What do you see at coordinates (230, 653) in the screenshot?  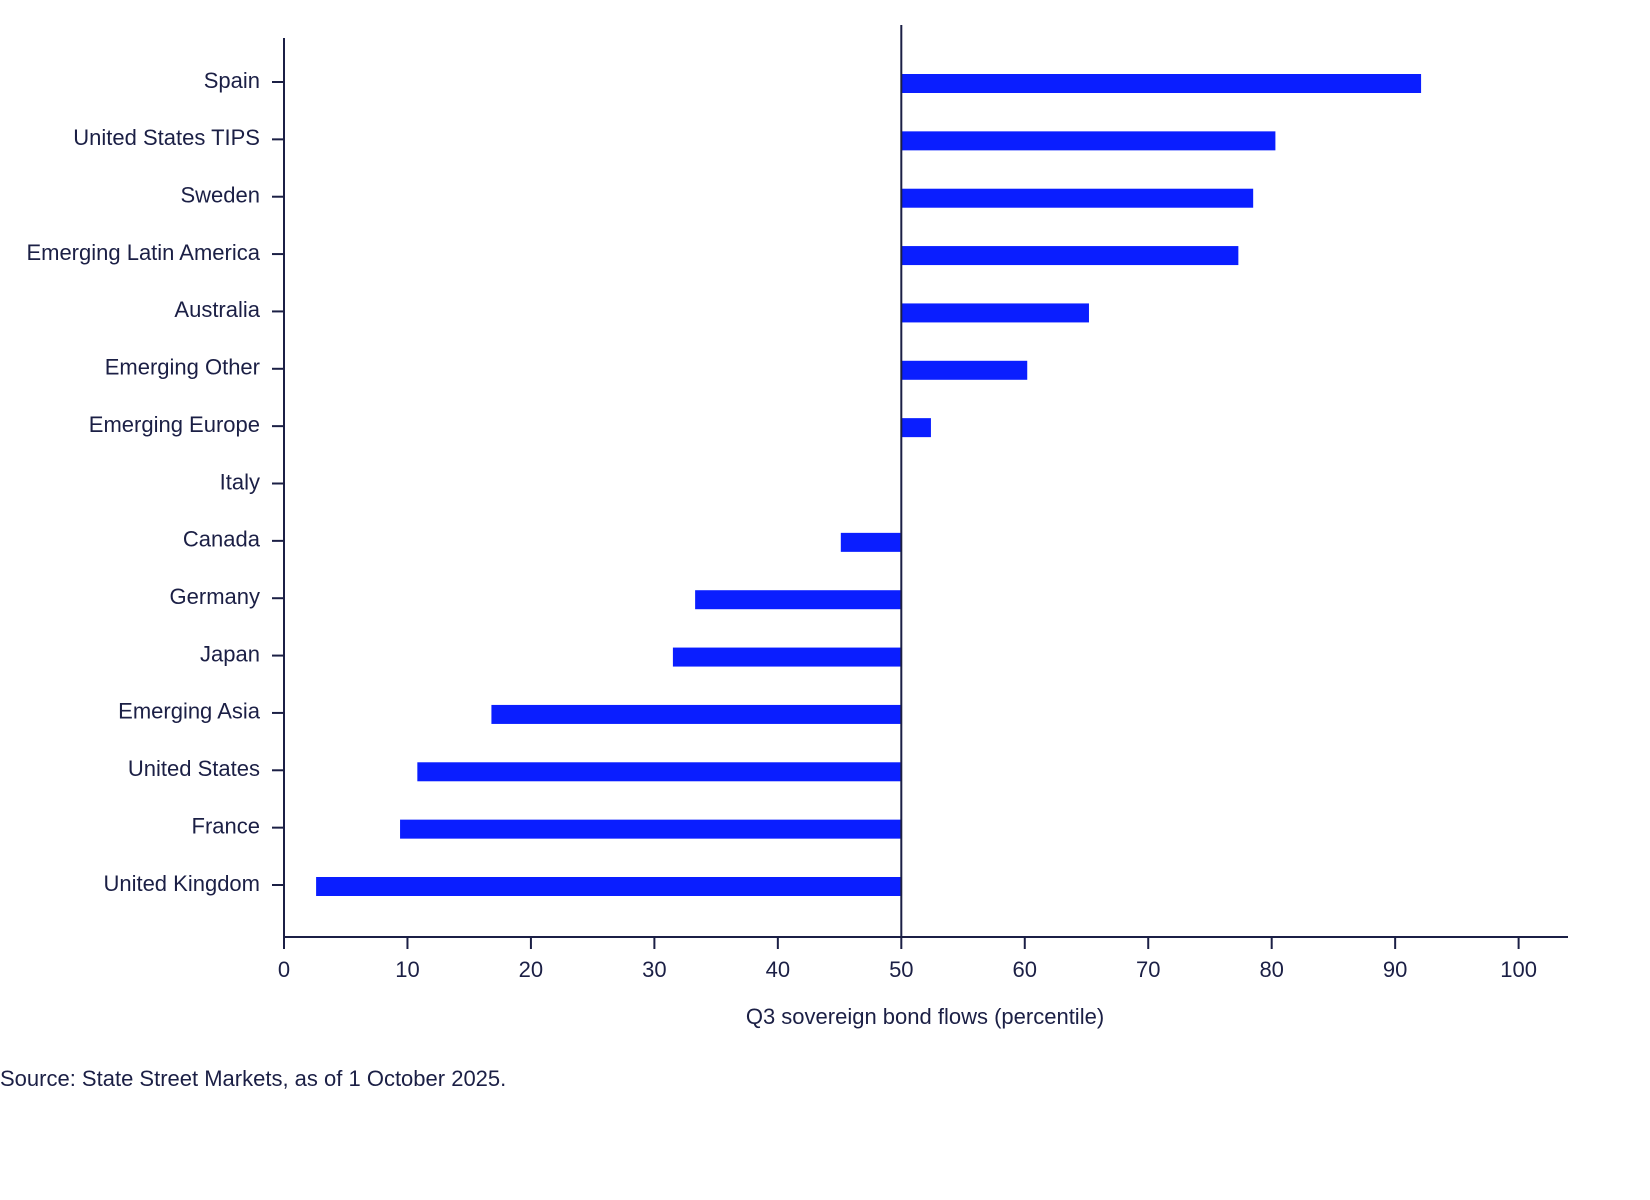 I see `y-tick-label: Japan` at bounding box center [230, 653].